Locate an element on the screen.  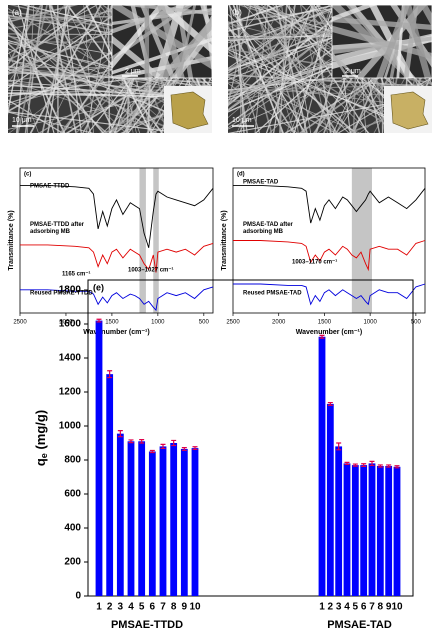
x-tick-label: 4 is located at coordinates (131, 607).